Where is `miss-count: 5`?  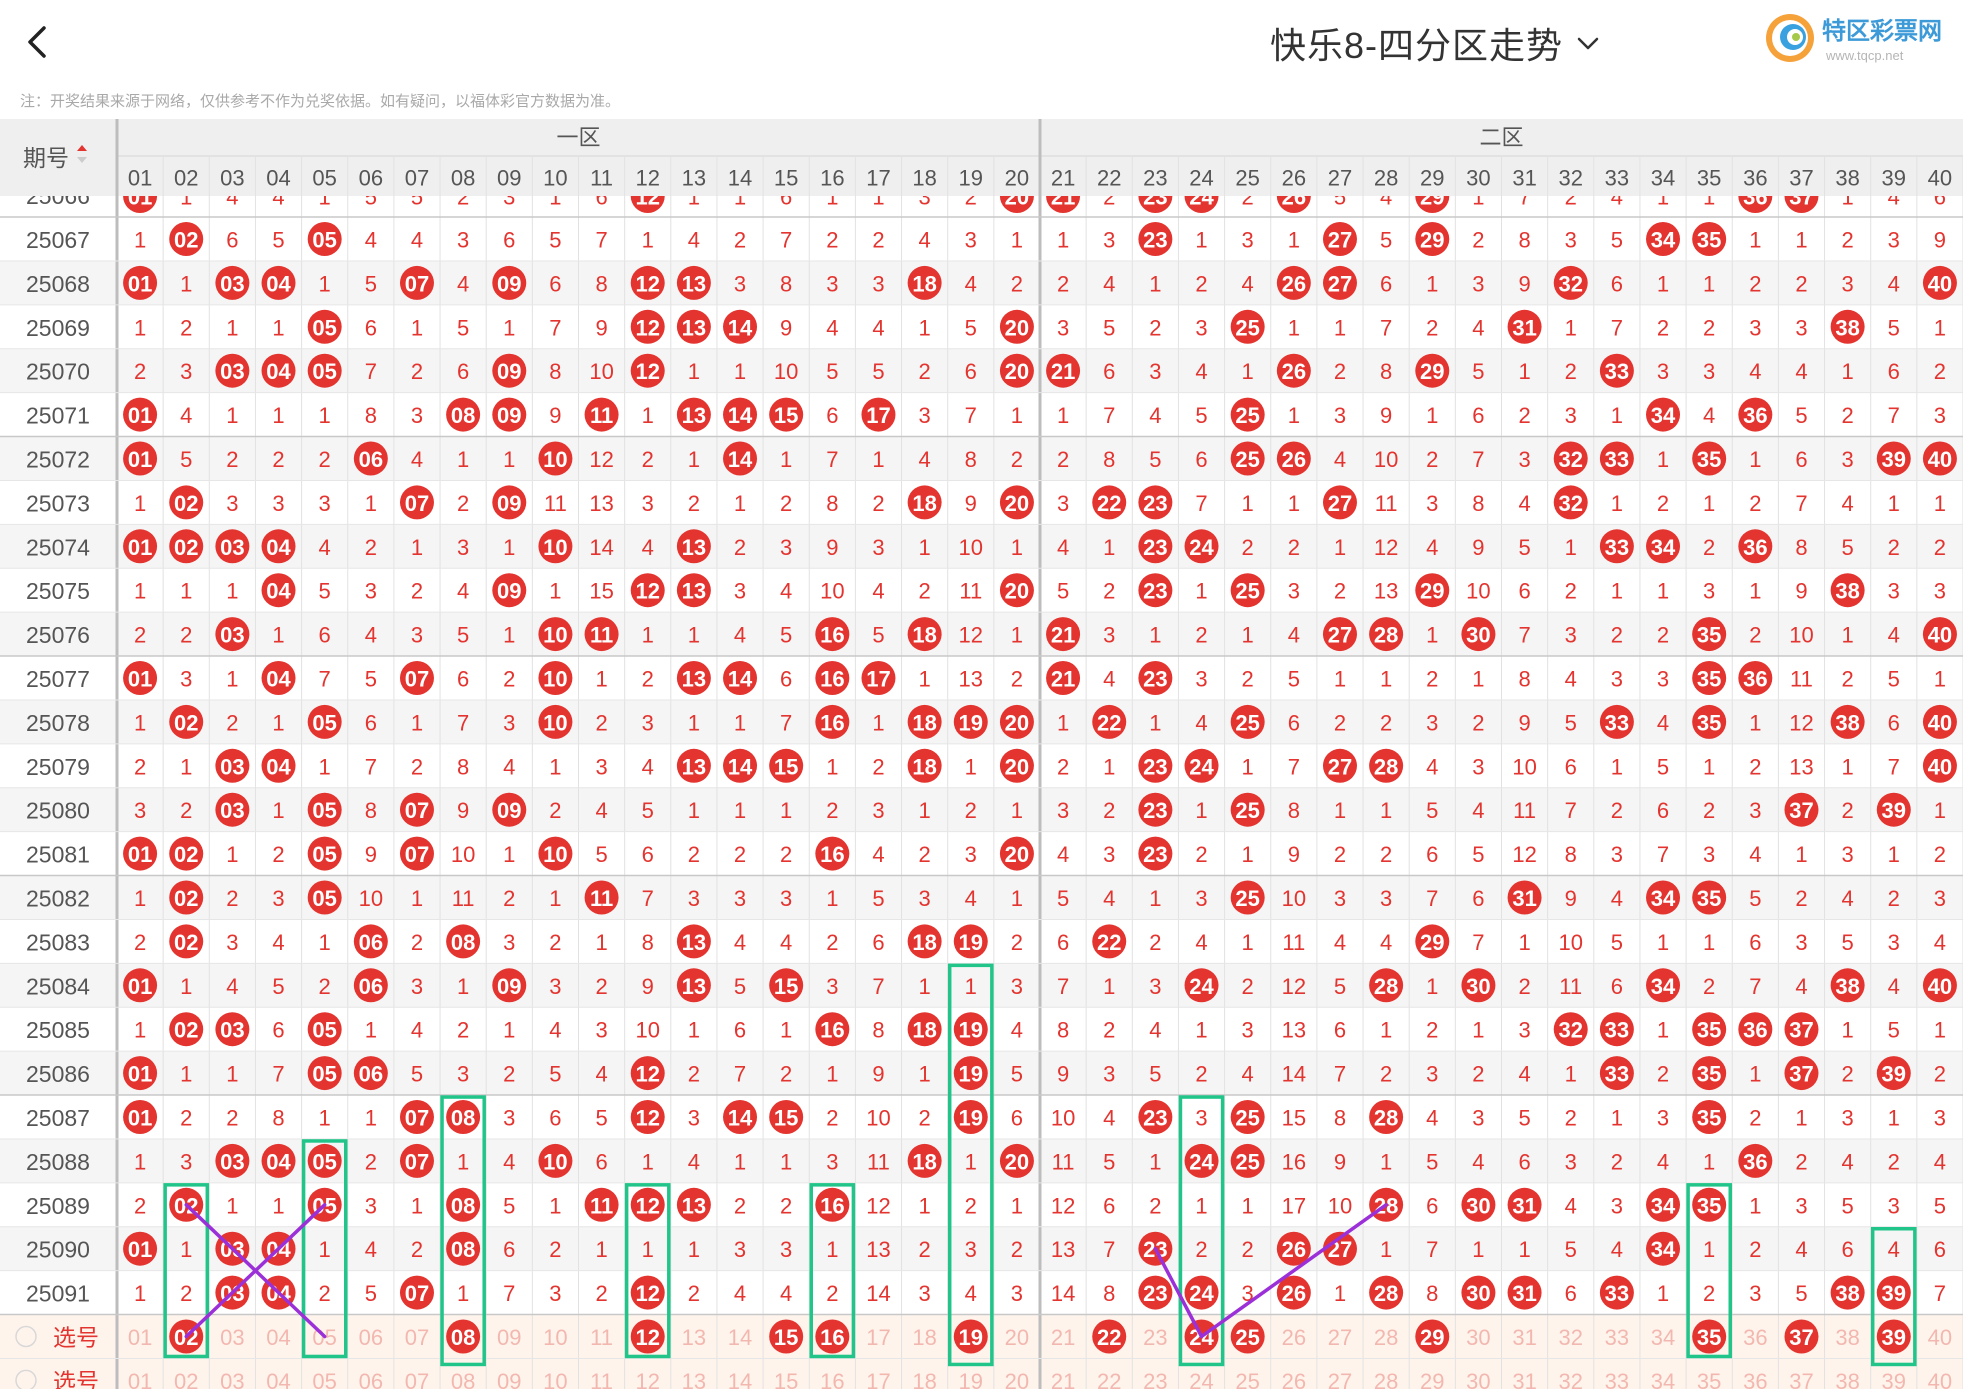
miss-count: 5 is located at coordinates (509, 1205).